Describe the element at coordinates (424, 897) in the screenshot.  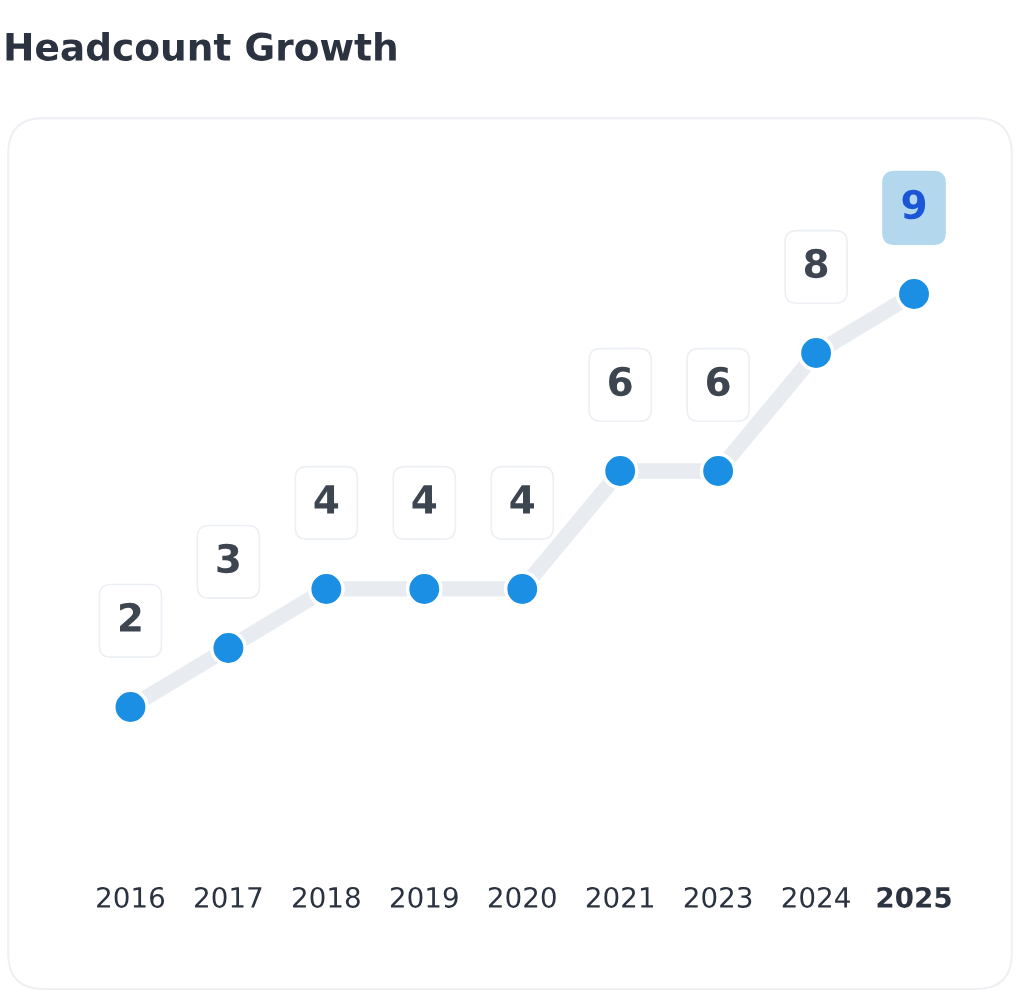
I see `x-tick-label: 2019` at that location.